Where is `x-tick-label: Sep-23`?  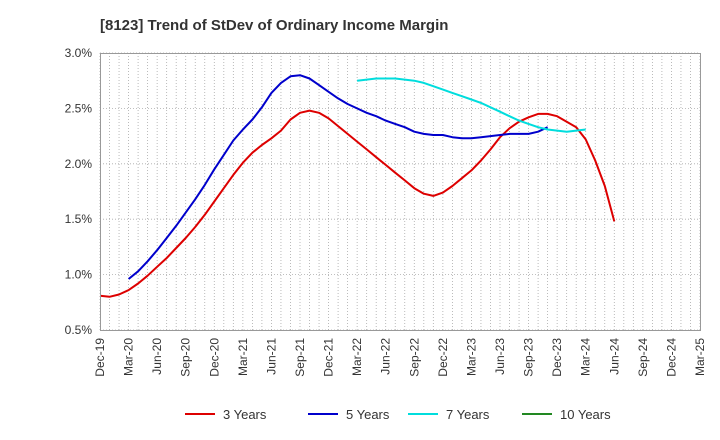 x-tick-label: Sep-23 is located at coordinates (529, 357).